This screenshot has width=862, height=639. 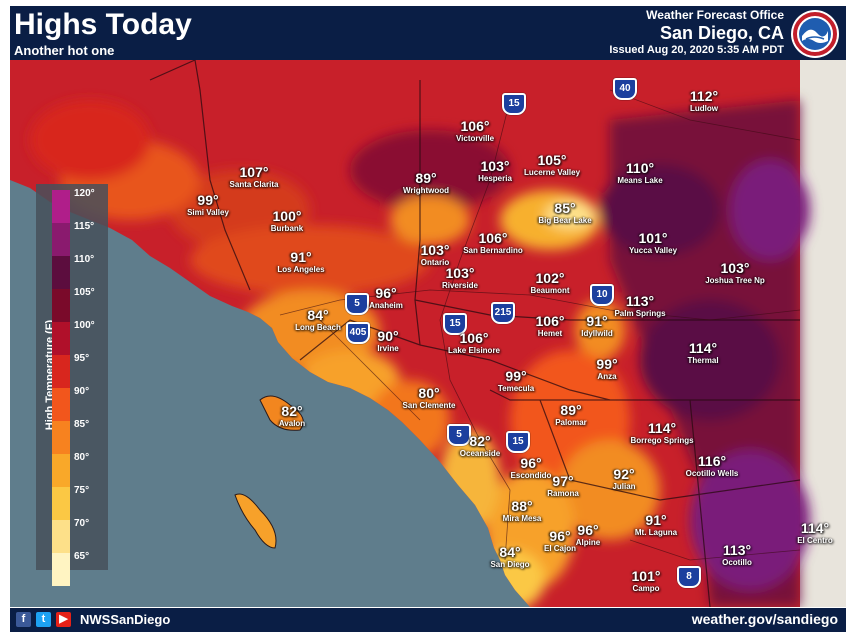 I want to click on santa-catalina-island, so click(x=281, y=413).